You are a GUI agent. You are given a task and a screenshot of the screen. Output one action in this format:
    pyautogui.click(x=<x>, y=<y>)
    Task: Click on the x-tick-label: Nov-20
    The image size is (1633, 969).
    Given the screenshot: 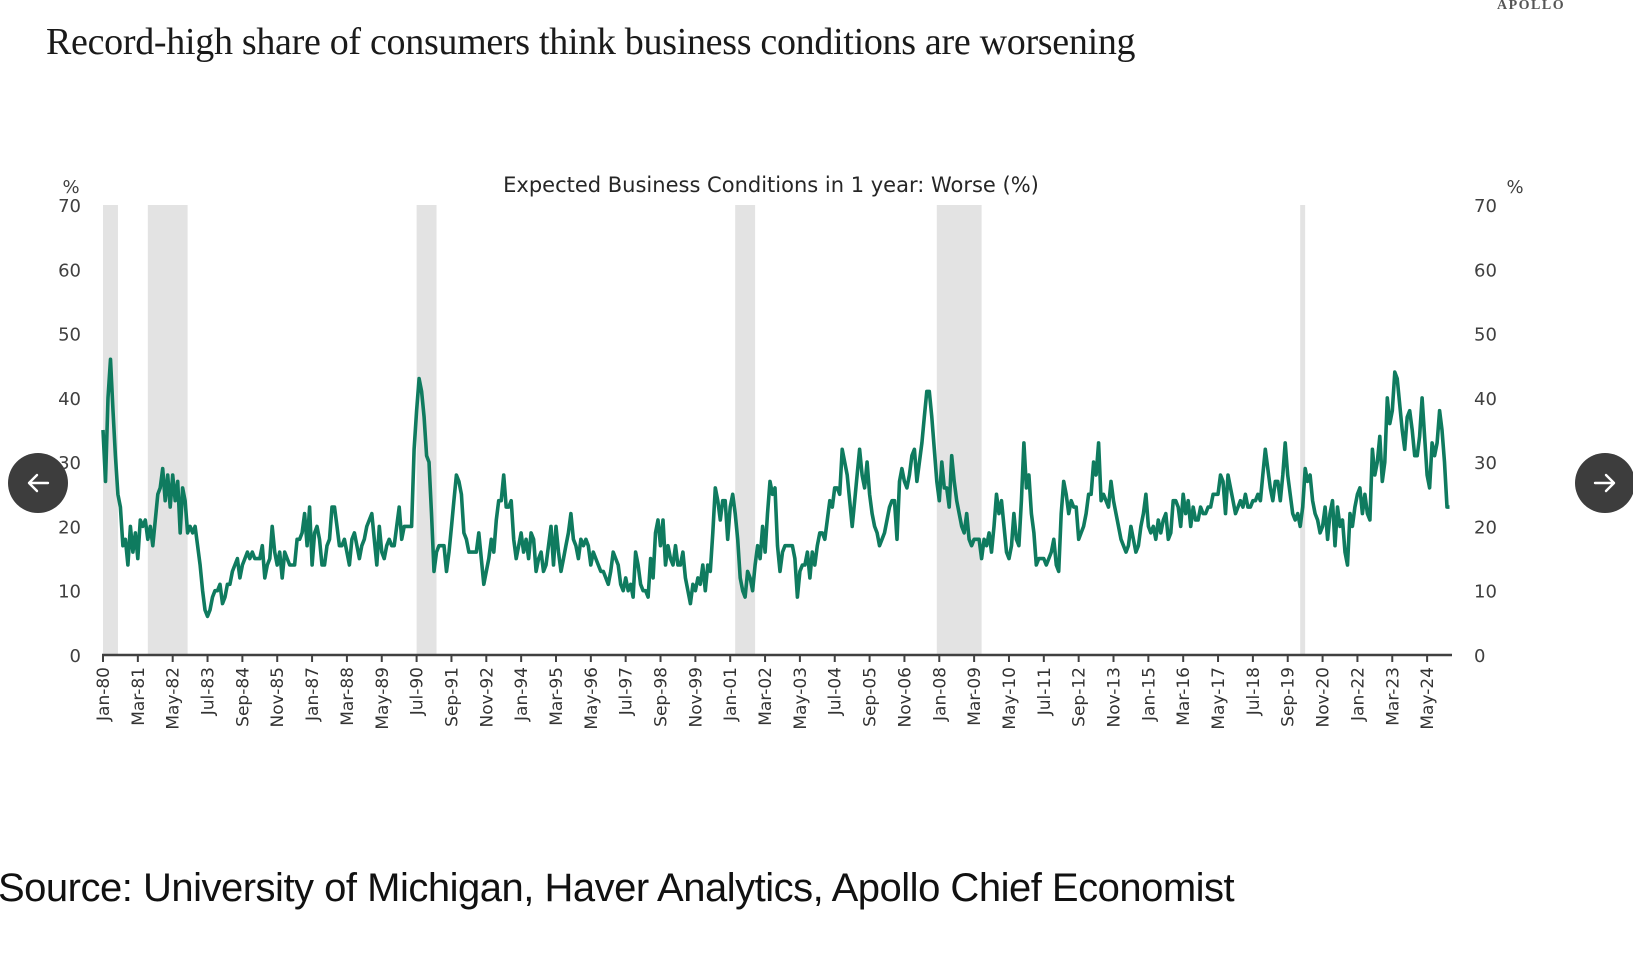 What is the action you would take?
    pyautogui.click(x=1324, y=697)
    